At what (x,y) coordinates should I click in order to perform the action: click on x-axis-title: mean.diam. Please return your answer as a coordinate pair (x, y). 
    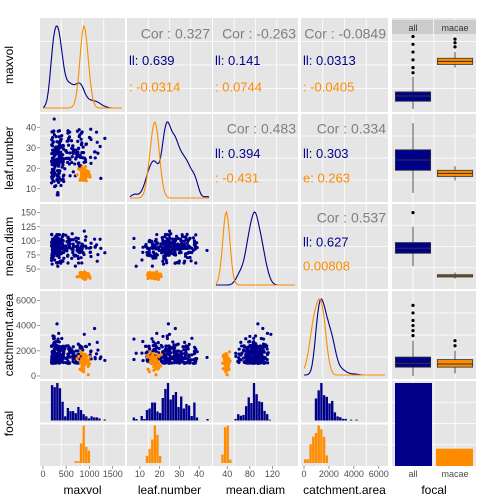
    Looking at the image, I should click on (255, 490).